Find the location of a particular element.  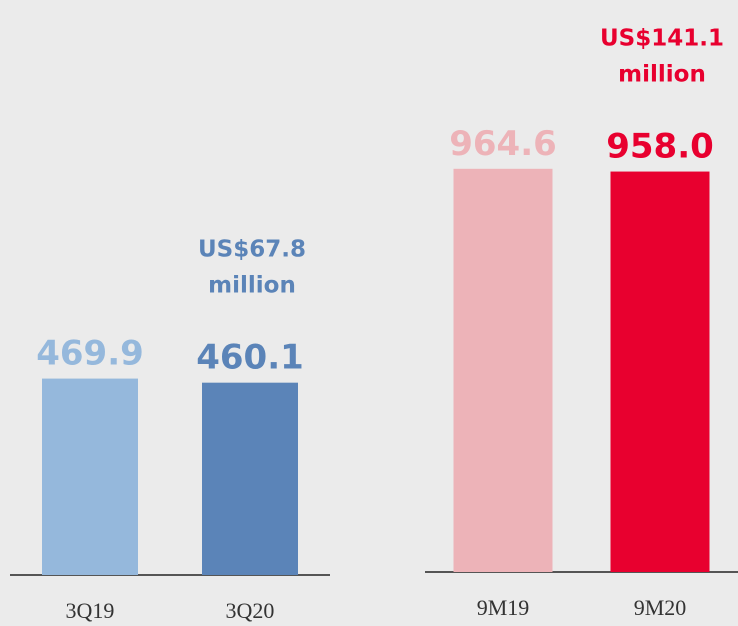

x-tick-label: 3Q20 is located at coordinates (250, 610).